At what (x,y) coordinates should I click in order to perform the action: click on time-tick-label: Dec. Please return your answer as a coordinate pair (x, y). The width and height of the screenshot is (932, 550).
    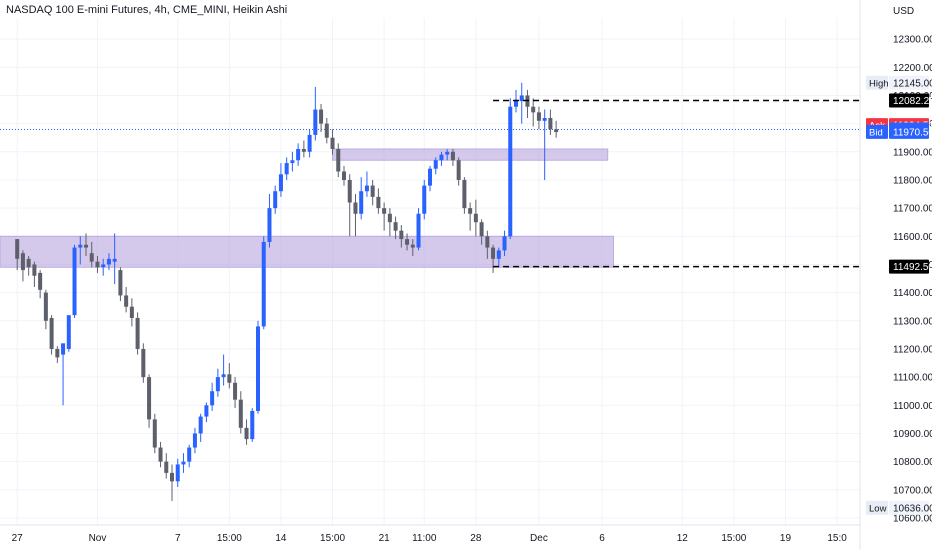
    Looking at the image, I should click on (539, 538).